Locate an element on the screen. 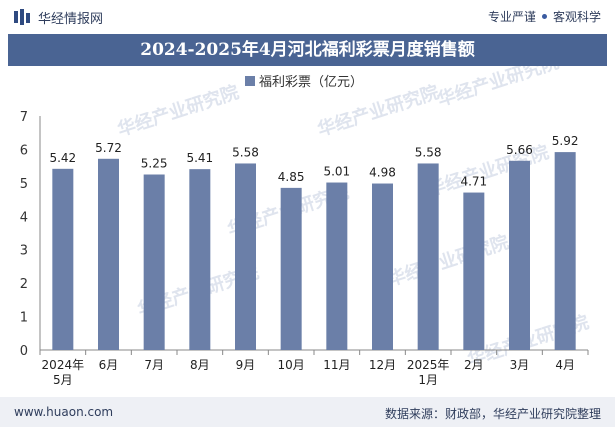 This screenshot has width=615, height=427. y-tick-label: 5 is located at coordinates (24, 184).